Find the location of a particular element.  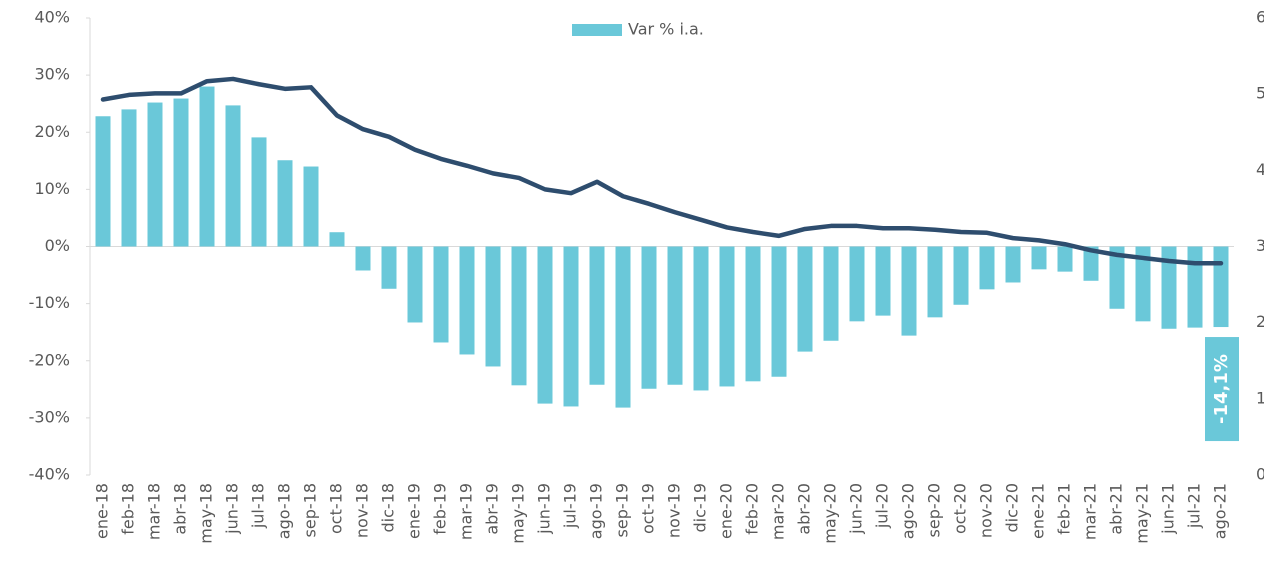

y-tick-label: 20% is located at coordinates (52, 131).